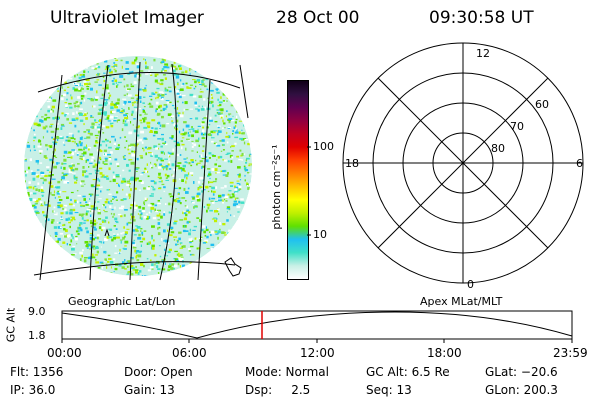  I want to click on ip-value: IP: 36.0, so click(33, 390).